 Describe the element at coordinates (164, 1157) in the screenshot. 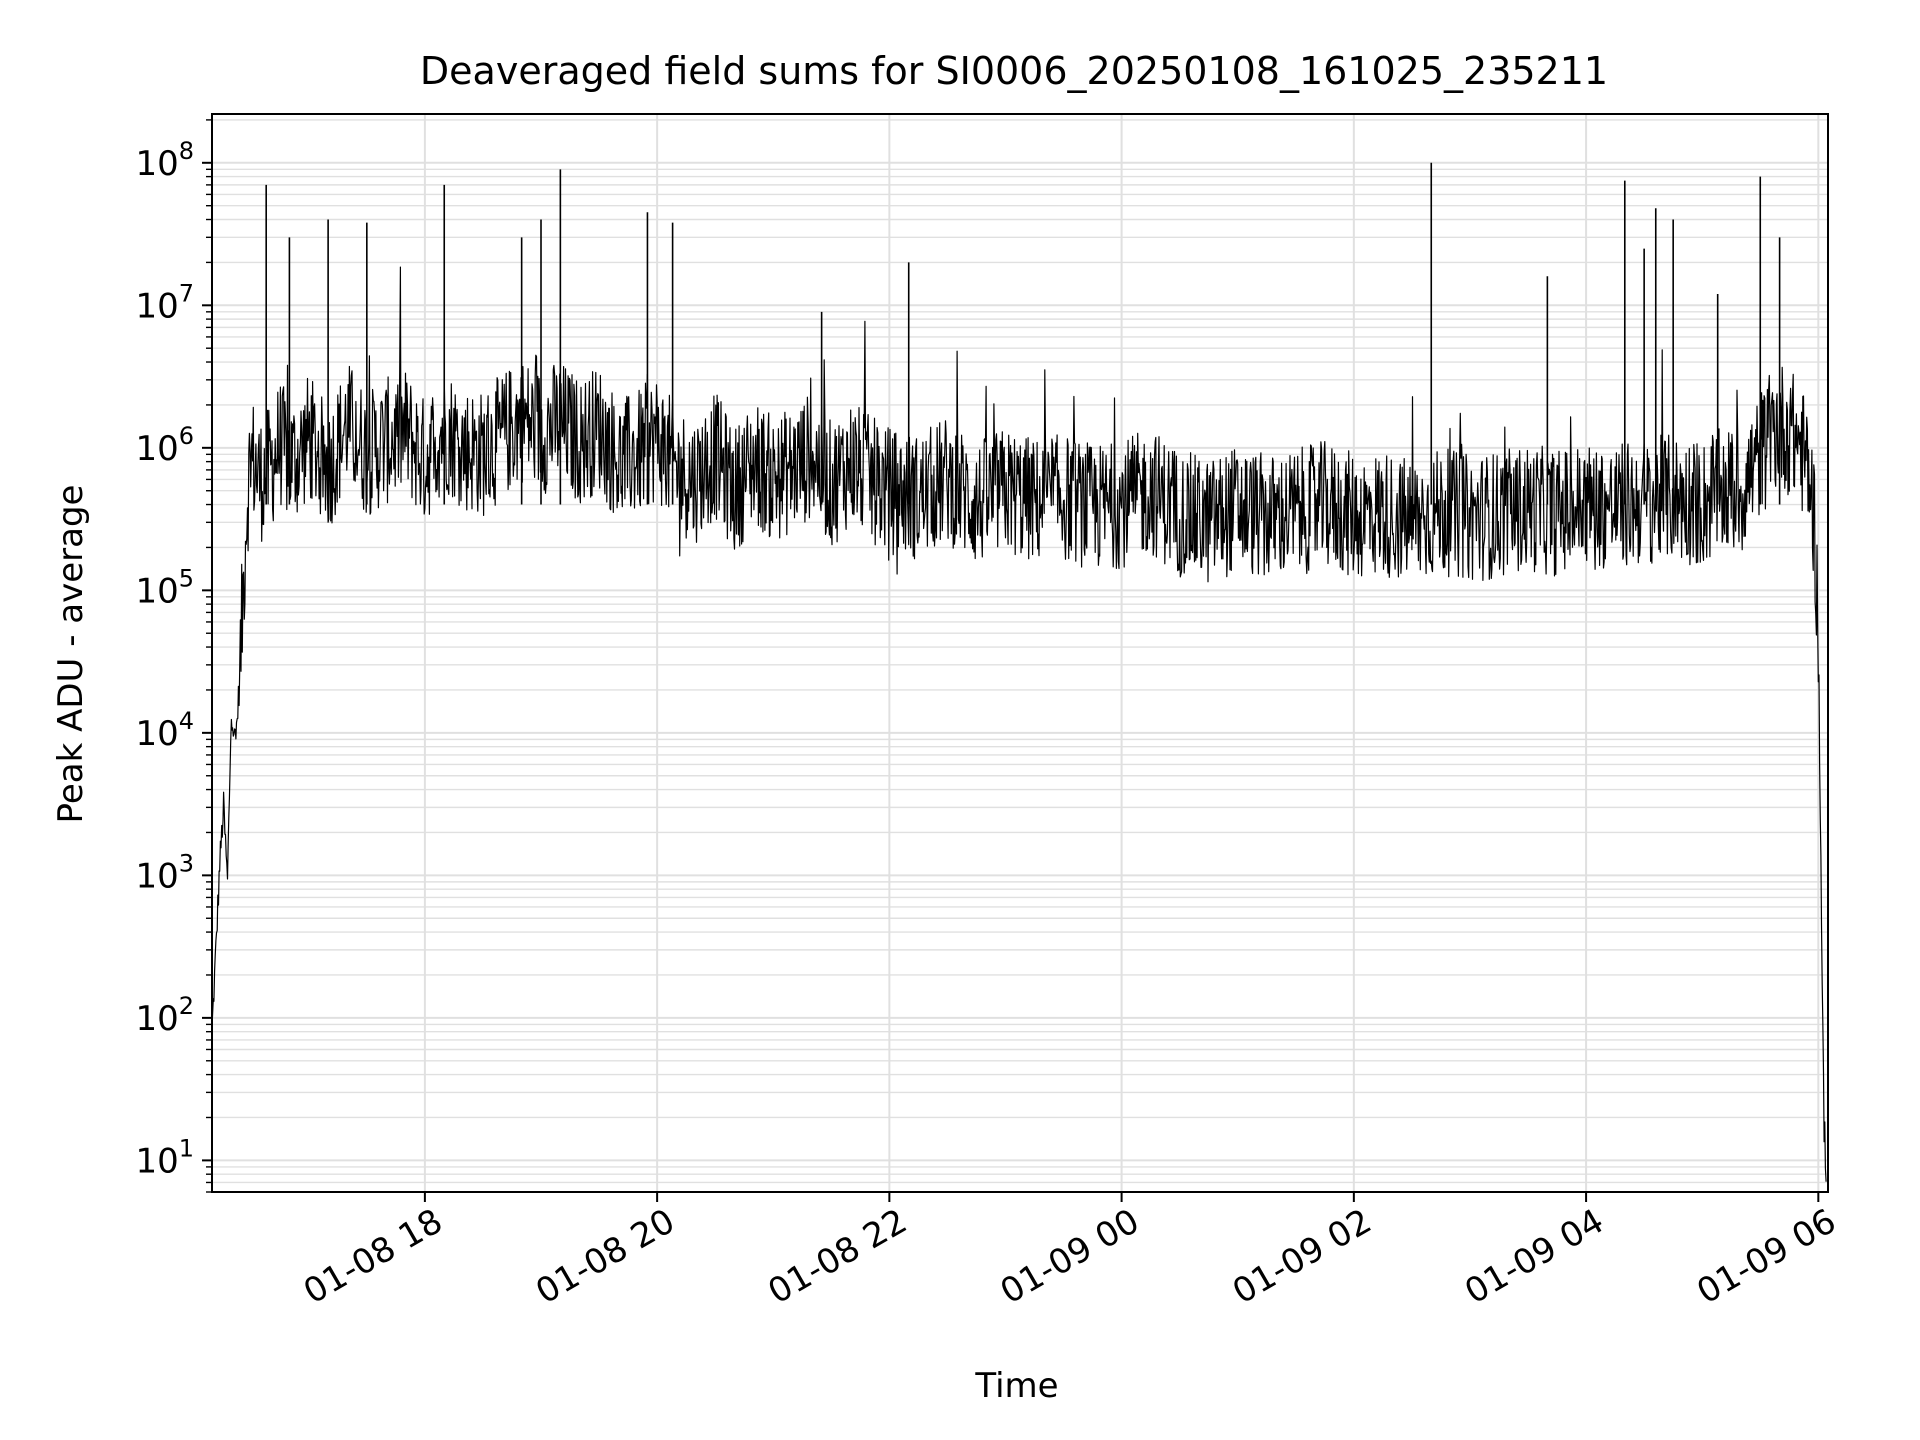

I see `y-tick-label: 10¹` at that location.